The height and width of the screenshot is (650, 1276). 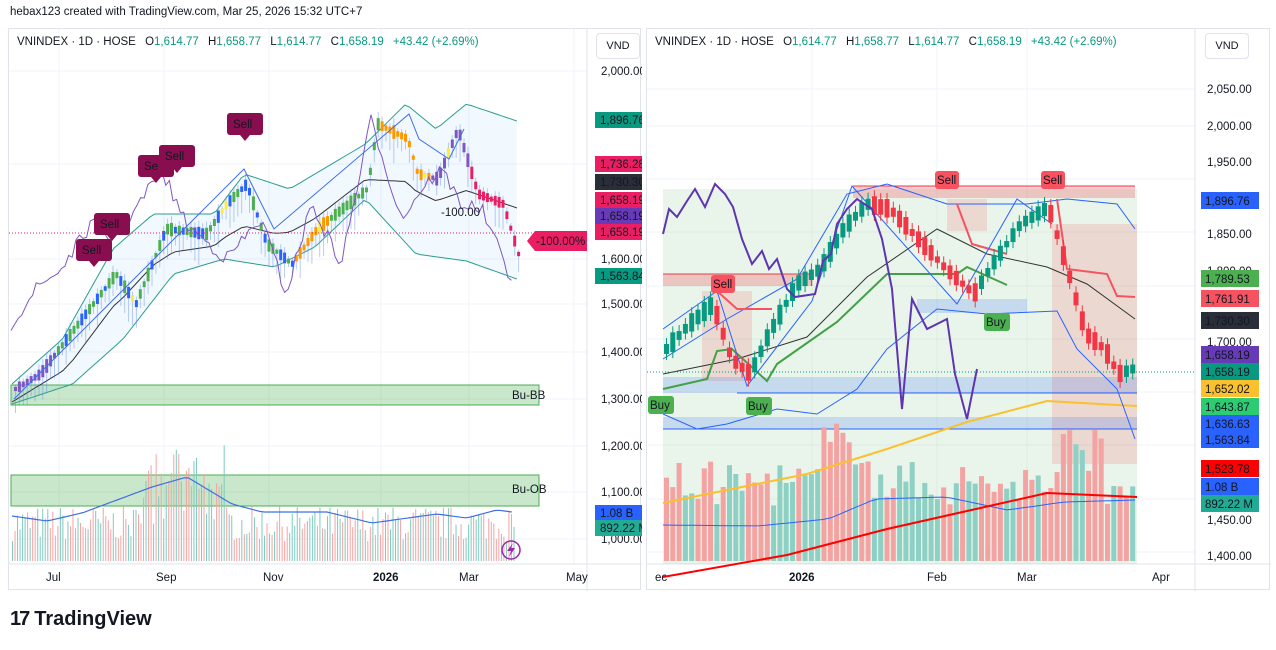 I want to click on tradingview-logo: 17 TradingView, so click(x=81, y=619).